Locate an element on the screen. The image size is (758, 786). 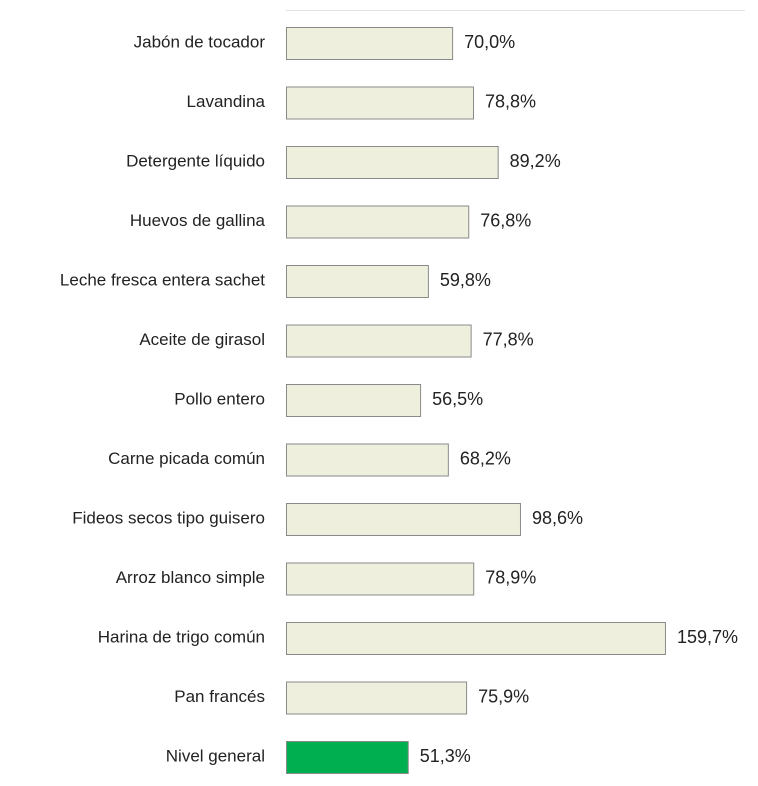
category-label: Huevos de gallina is located at coordinates (198, 220).